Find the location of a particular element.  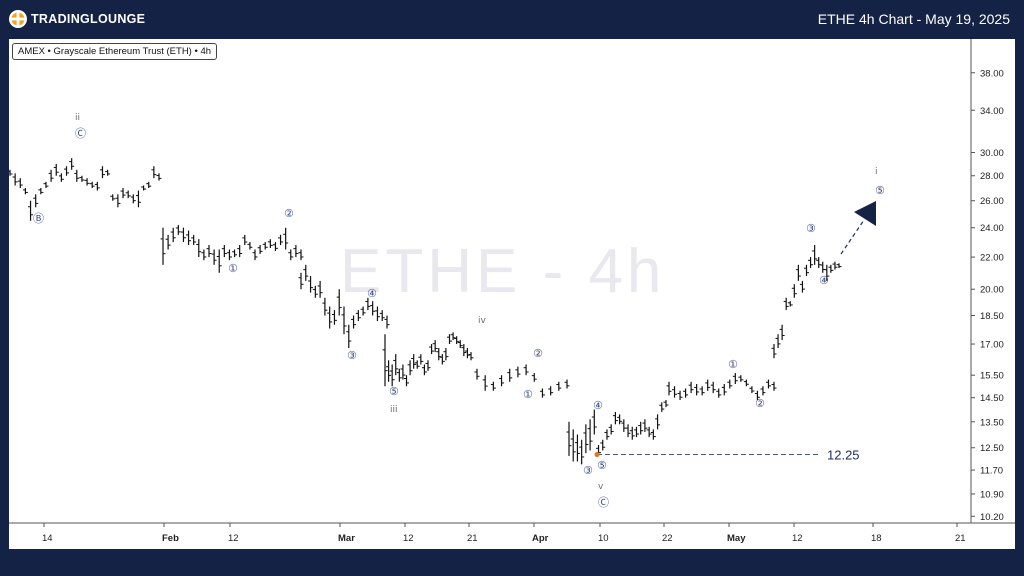

price-level-label: 12.25 is located at coordinates (843, 455).